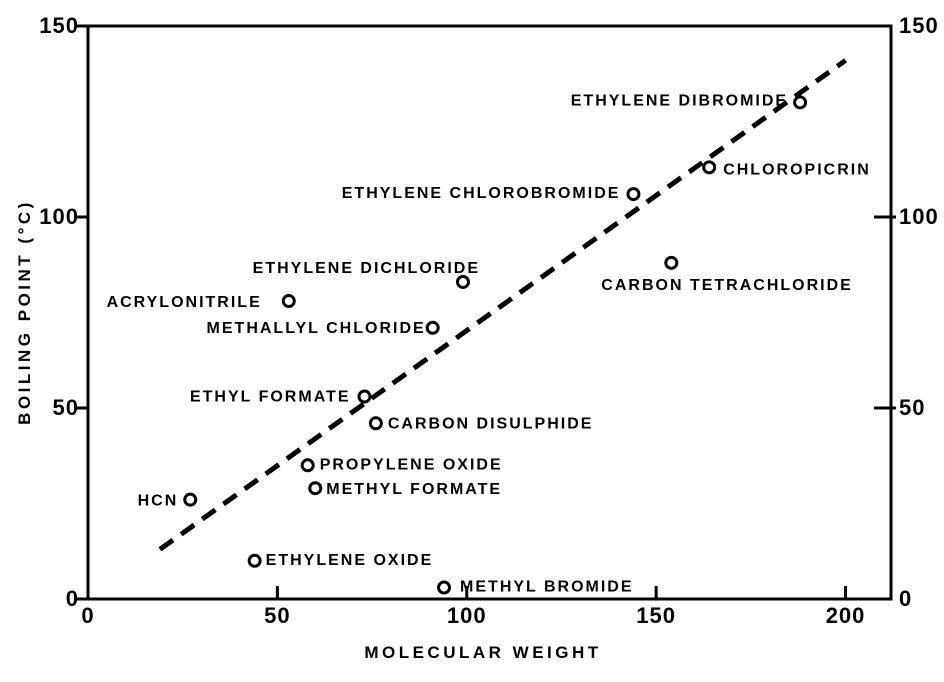 Image resolution: width=944 pixels, height=682 pixels. I want to click on y-tick-label-left: 100, so click(59, 216).